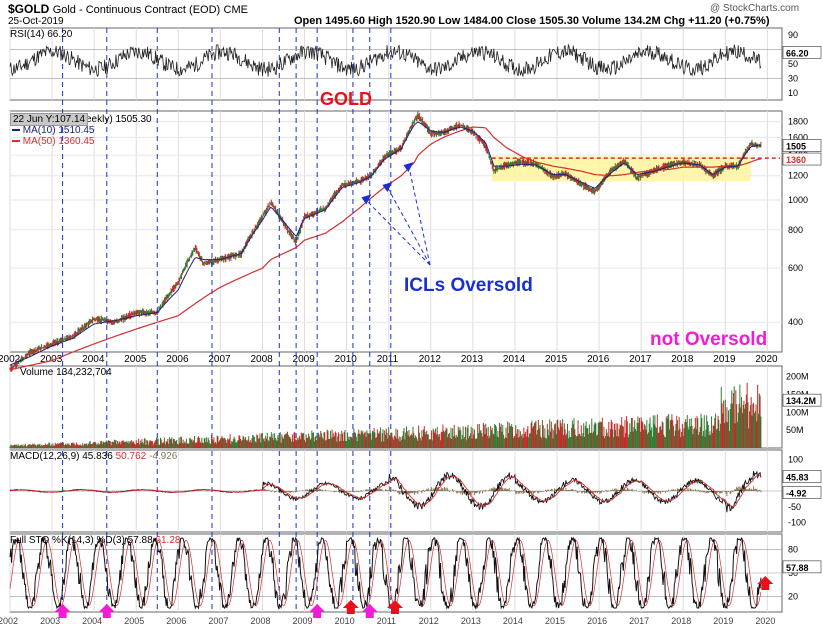 Image resolution: width=823 pixels, height=624 pixels. I want to click on sto-legend: Full STO %K(14,3) %D(3) 57.88 61.28, so click(95, 540).